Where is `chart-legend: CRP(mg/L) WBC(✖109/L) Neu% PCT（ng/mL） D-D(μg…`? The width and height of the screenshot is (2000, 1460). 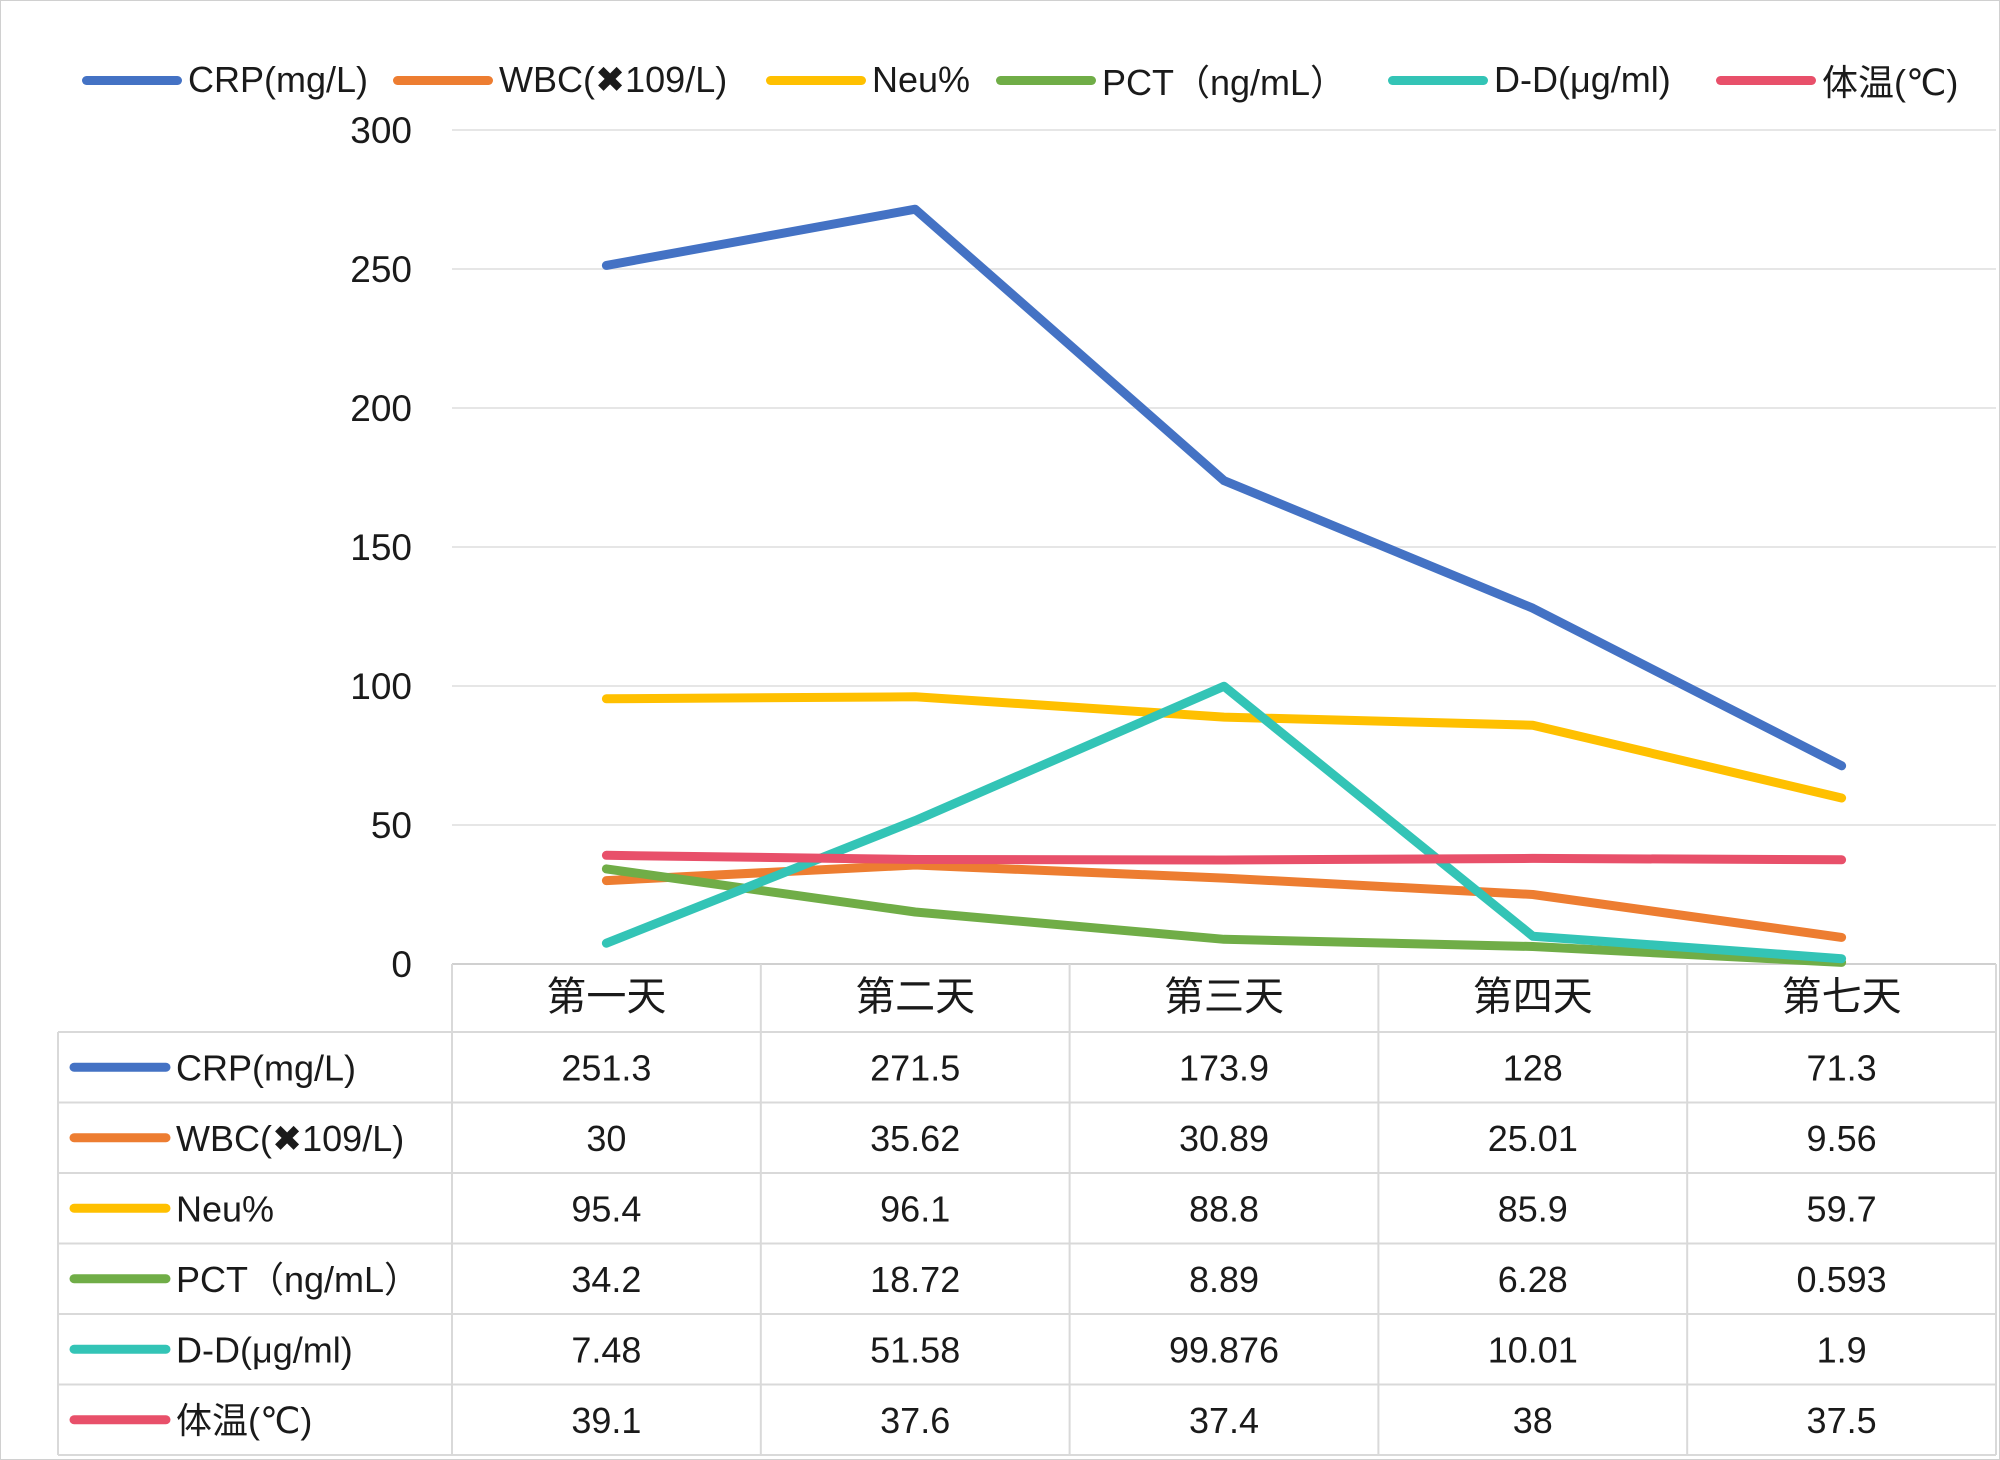 chart-legend: CRP(mg/L) WBC(✖109/L) Neu% PCT（ng/mL） D-D(μg… is located at coordinates (1000, 65).